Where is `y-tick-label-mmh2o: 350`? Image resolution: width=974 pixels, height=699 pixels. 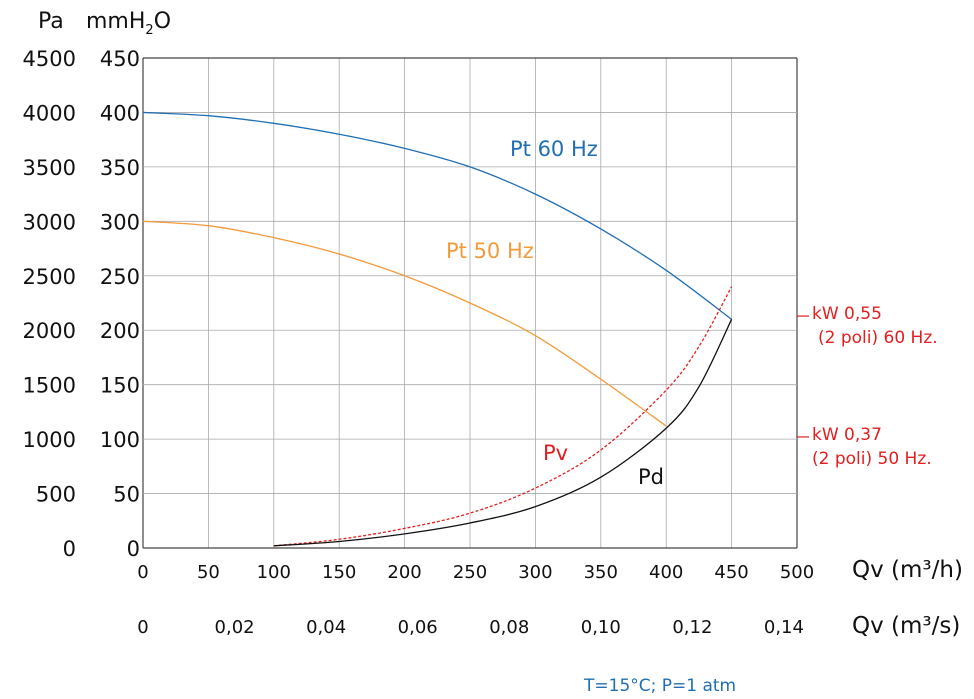
y-tick-label-mmh2o: 350 is located at coordinates (120, 168).